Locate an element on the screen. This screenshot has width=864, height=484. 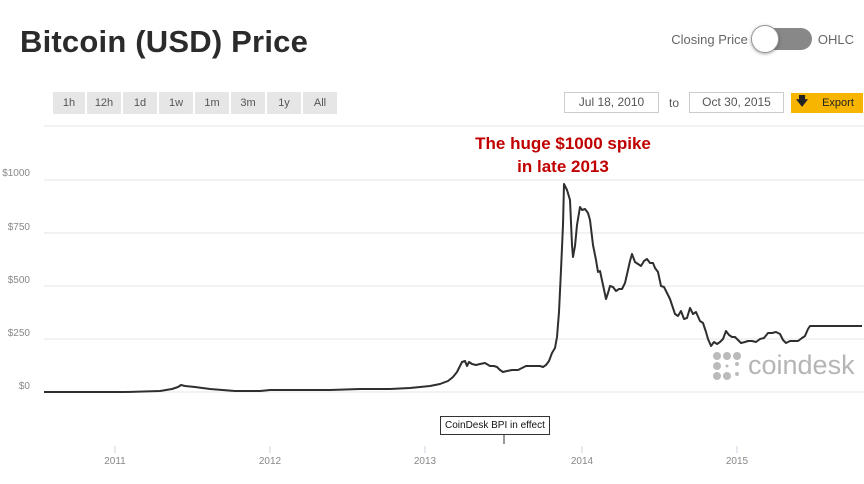
to-label: to is located at coordinates (673, 102).